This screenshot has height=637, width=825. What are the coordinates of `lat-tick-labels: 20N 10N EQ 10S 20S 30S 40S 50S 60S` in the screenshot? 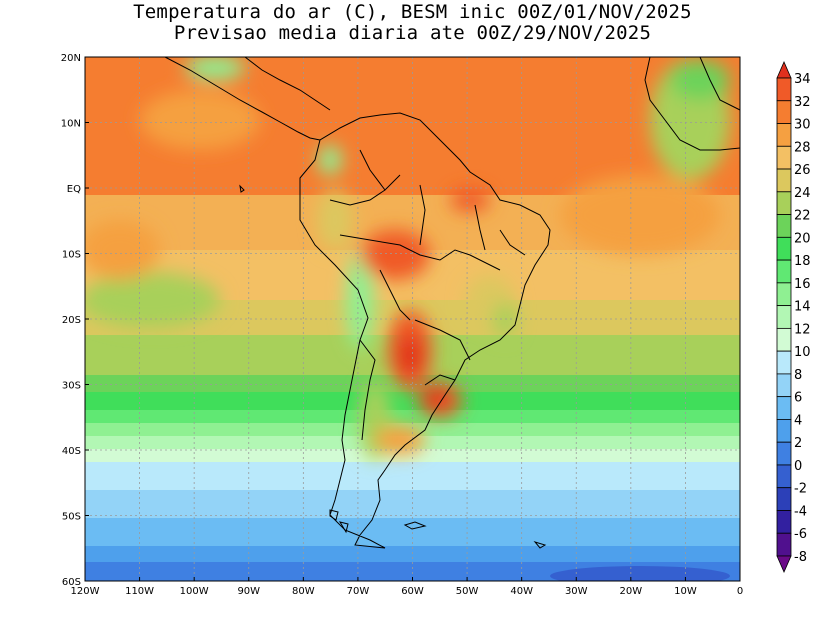 It's located at (75, 320).